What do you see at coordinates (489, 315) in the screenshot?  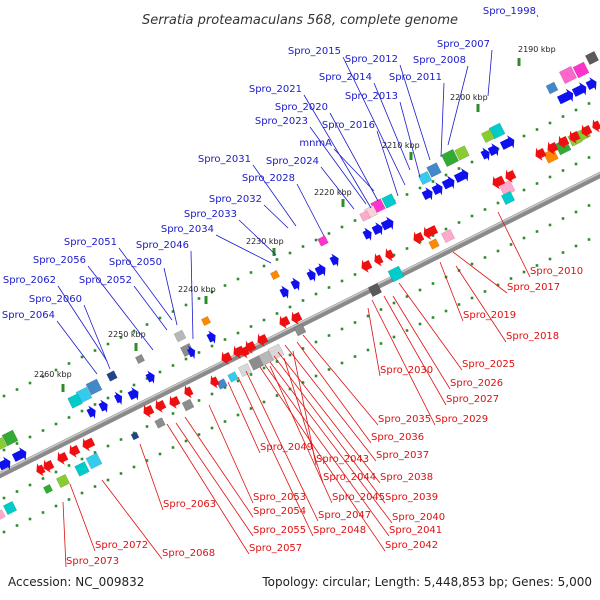 I see `reverse-gene-label: Spro_2019` at bounding box center [489, 315].